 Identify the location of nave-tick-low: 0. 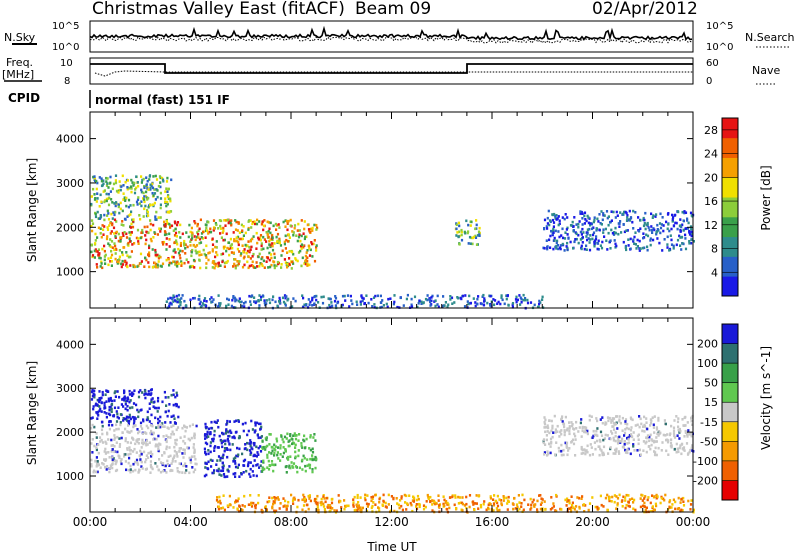
(709, 81).